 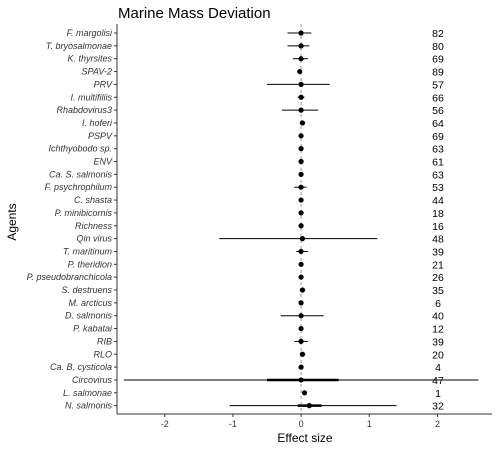 I want to click on agent-label: F. psychrophilum, so click(x=79, y=187).